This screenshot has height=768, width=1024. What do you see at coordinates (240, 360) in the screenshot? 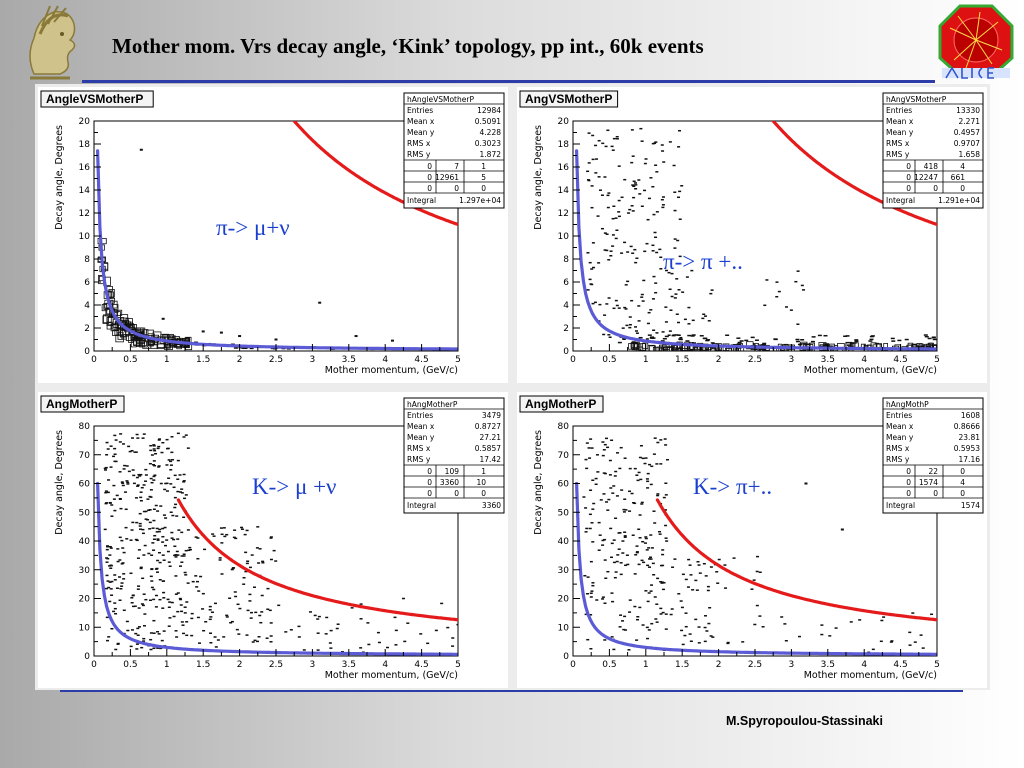
I see `x-tick-label: 2` at bounding box center [240, 360].